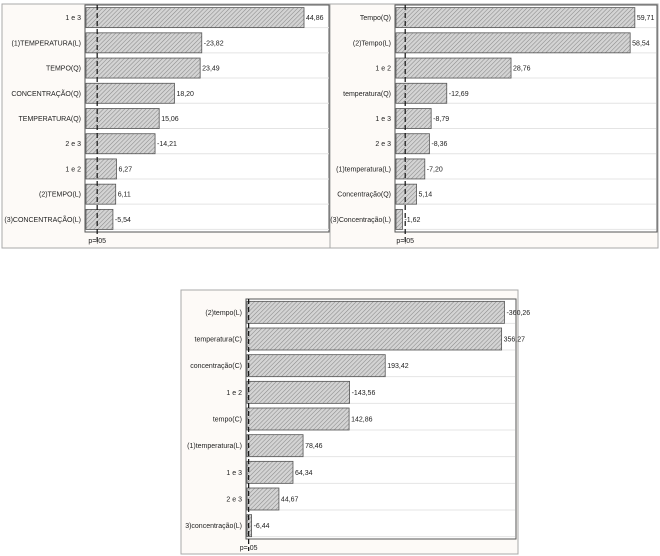 The image size is (660, 556). What do you see at coordinates (515, 340) in the screenshot?
I see `value-label: 356,27` at bounding box center [515, 340].